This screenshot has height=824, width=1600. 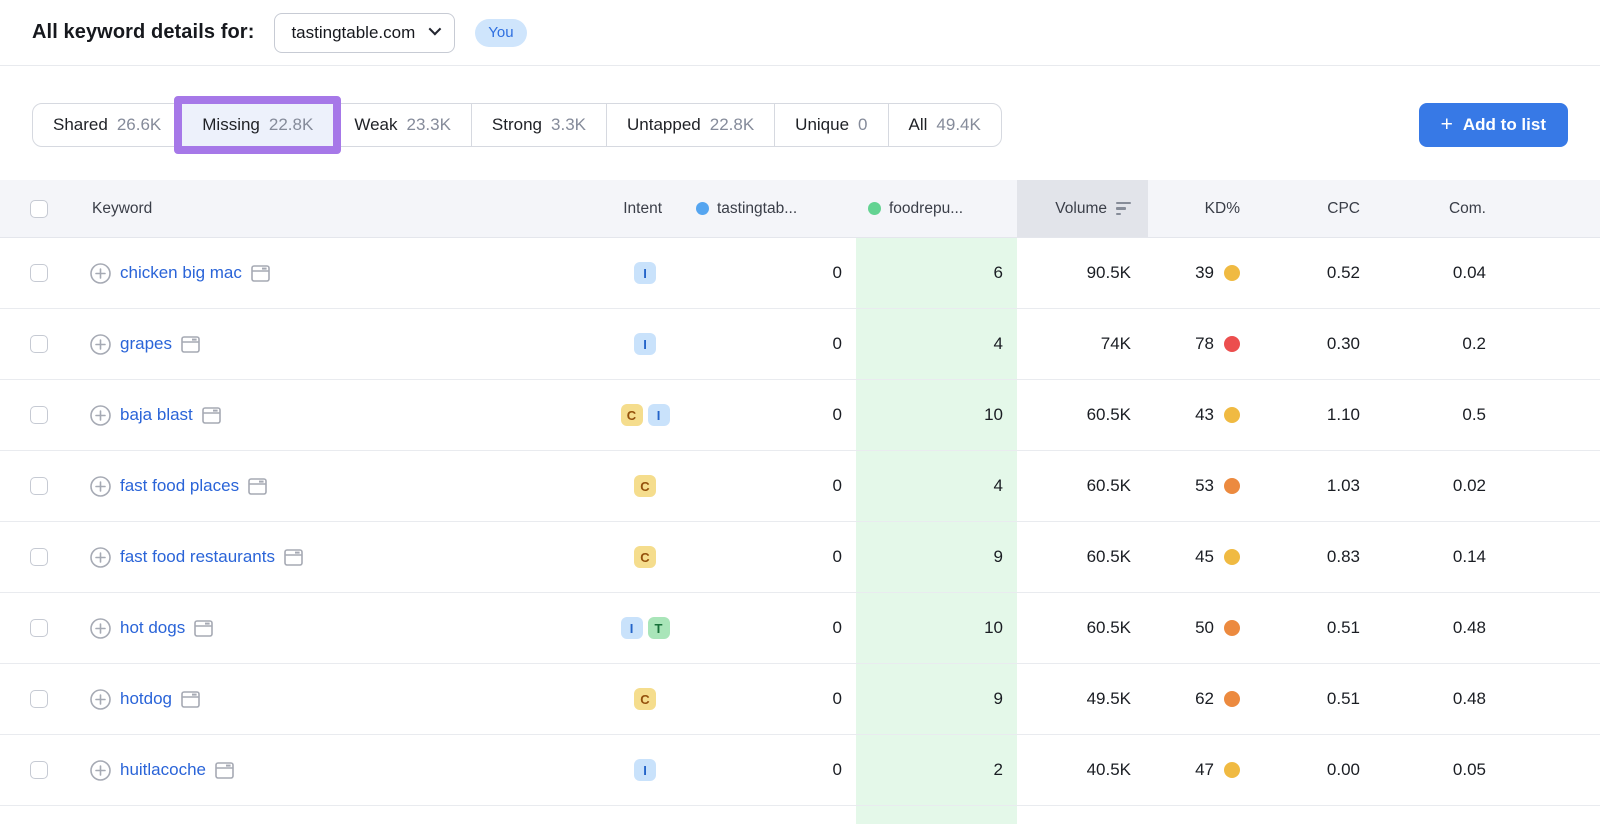 I want to click on volume-value: 60.5K, so click(x=1108, y=414).